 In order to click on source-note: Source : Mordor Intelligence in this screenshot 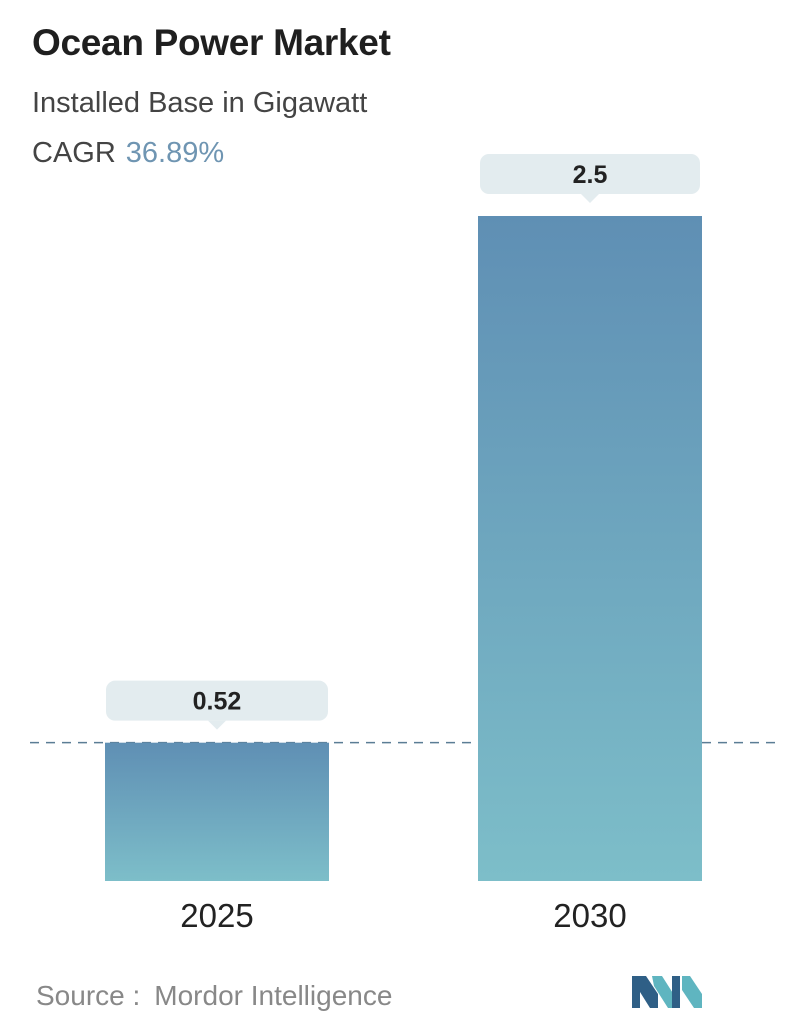, I will do `click(214, 996)`.